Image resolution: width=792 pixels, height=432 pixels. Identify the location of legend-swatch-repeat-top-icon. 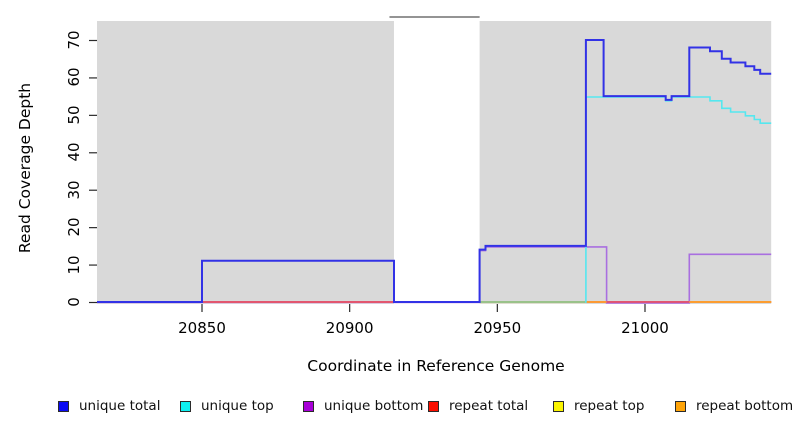
(558, 406).